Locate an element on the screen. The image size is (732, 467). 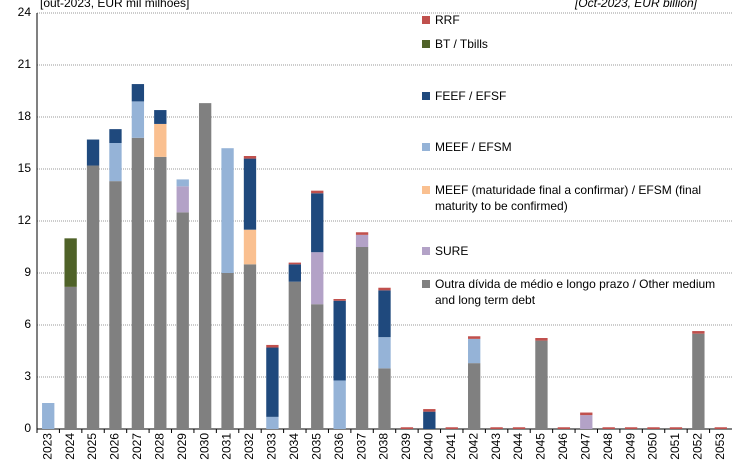
x-tick-label: 2053 is located at coordinates (720, 446).